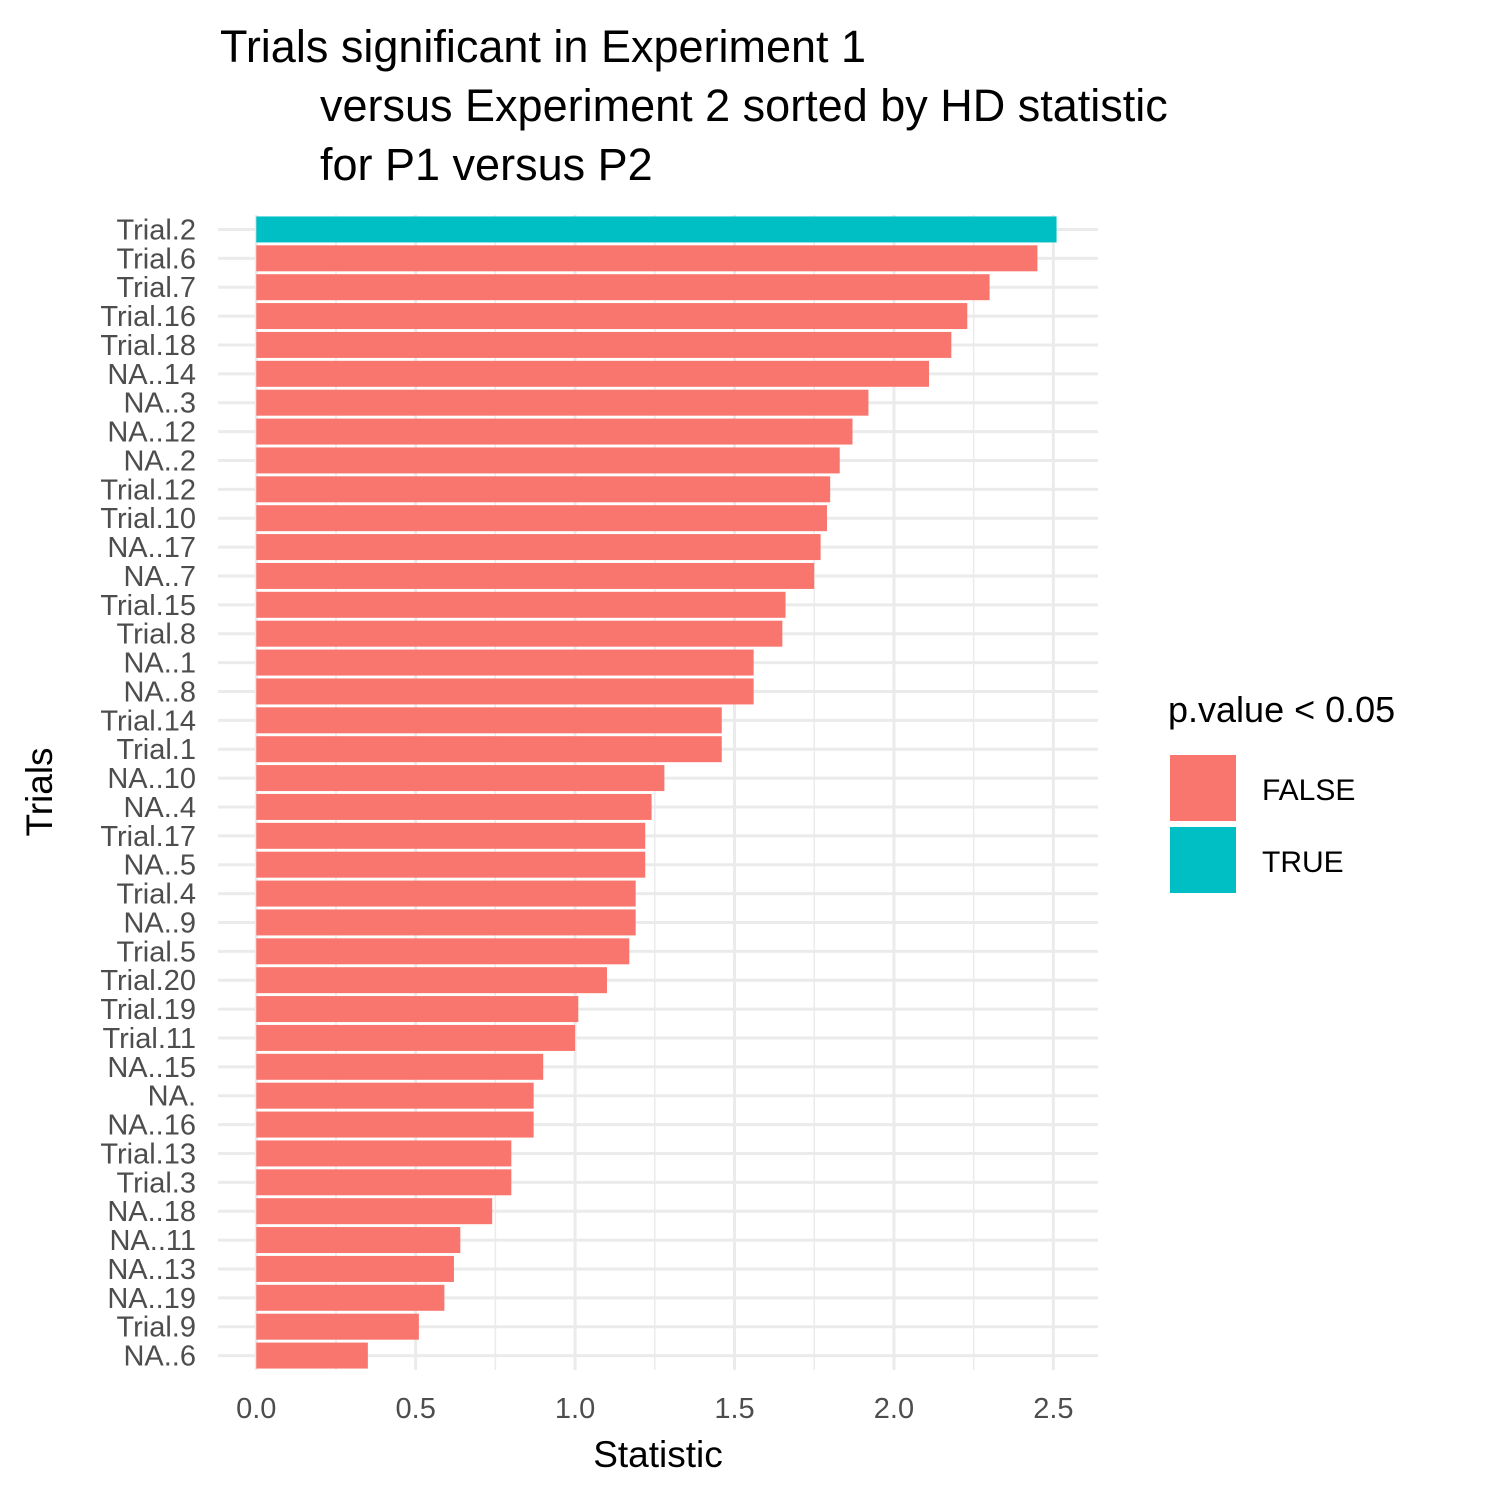  I want to click on legend-label-false: FALSE, so click(1308, 790).